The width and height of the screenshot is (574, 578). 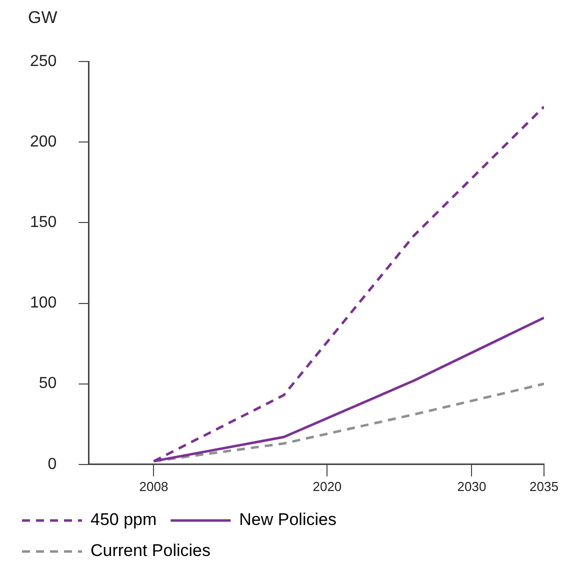 I want to click on legend-label: New Policies, so click(x=287, y=520).